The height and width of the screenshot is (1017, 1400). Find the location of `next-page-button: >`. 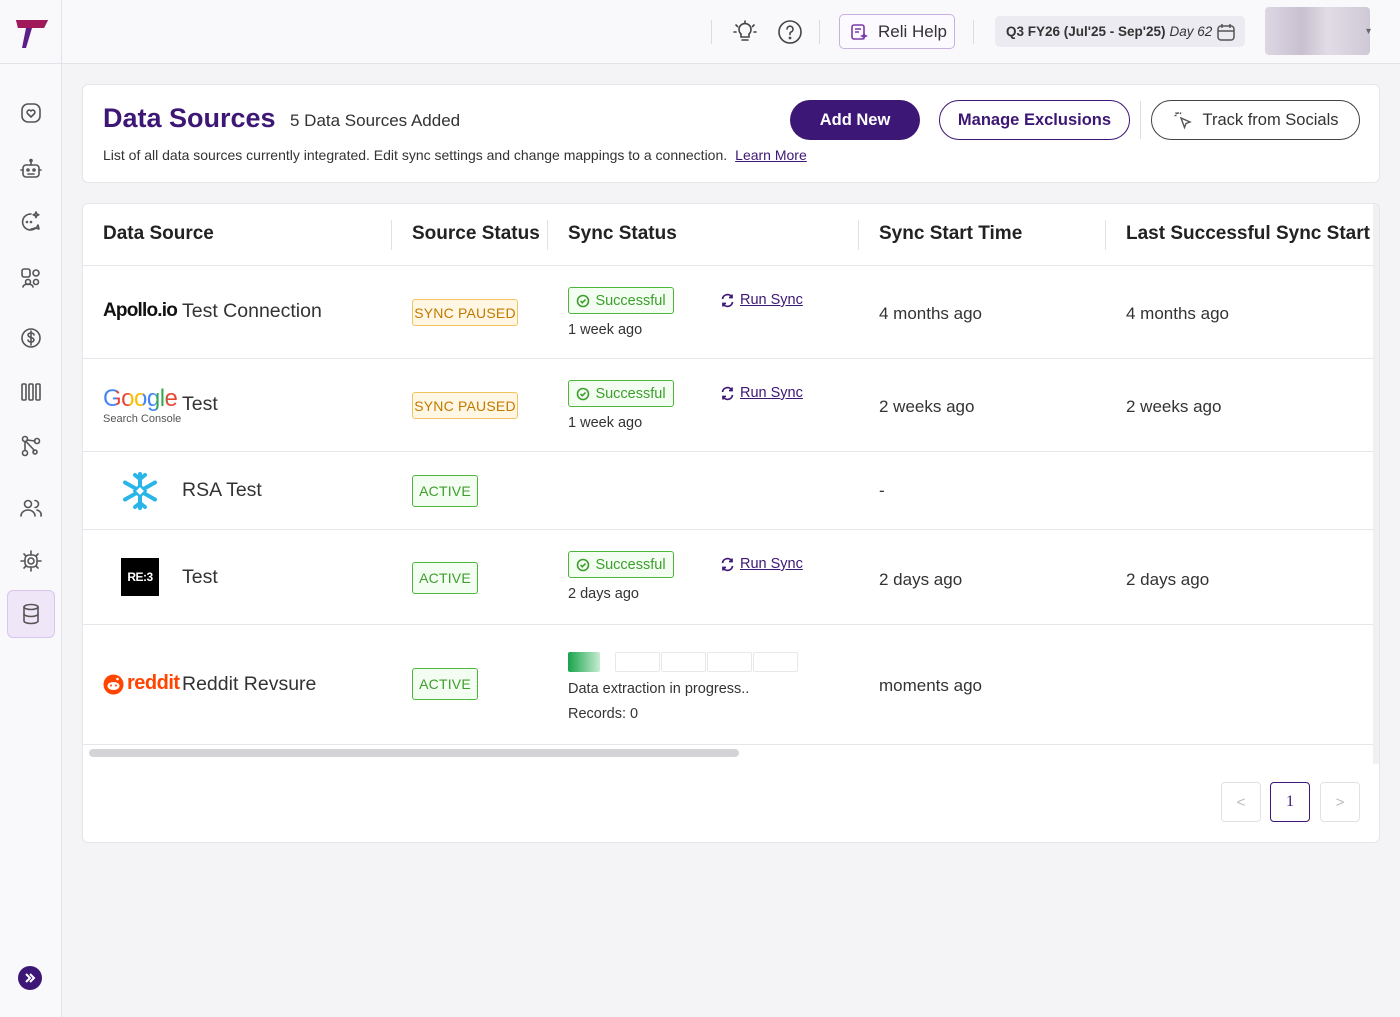

next-page-button: > is located at coordinates (1340, 802).